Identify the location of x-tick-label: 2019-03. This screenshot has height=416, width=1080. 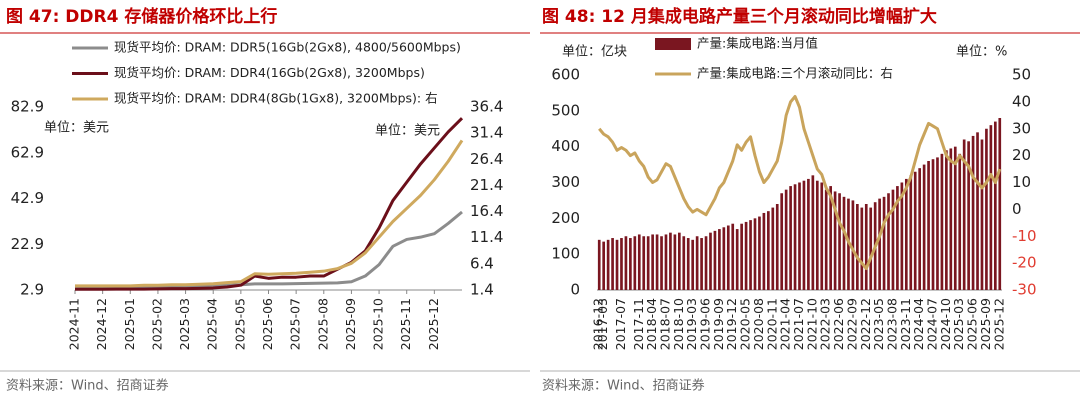
(691, 324).